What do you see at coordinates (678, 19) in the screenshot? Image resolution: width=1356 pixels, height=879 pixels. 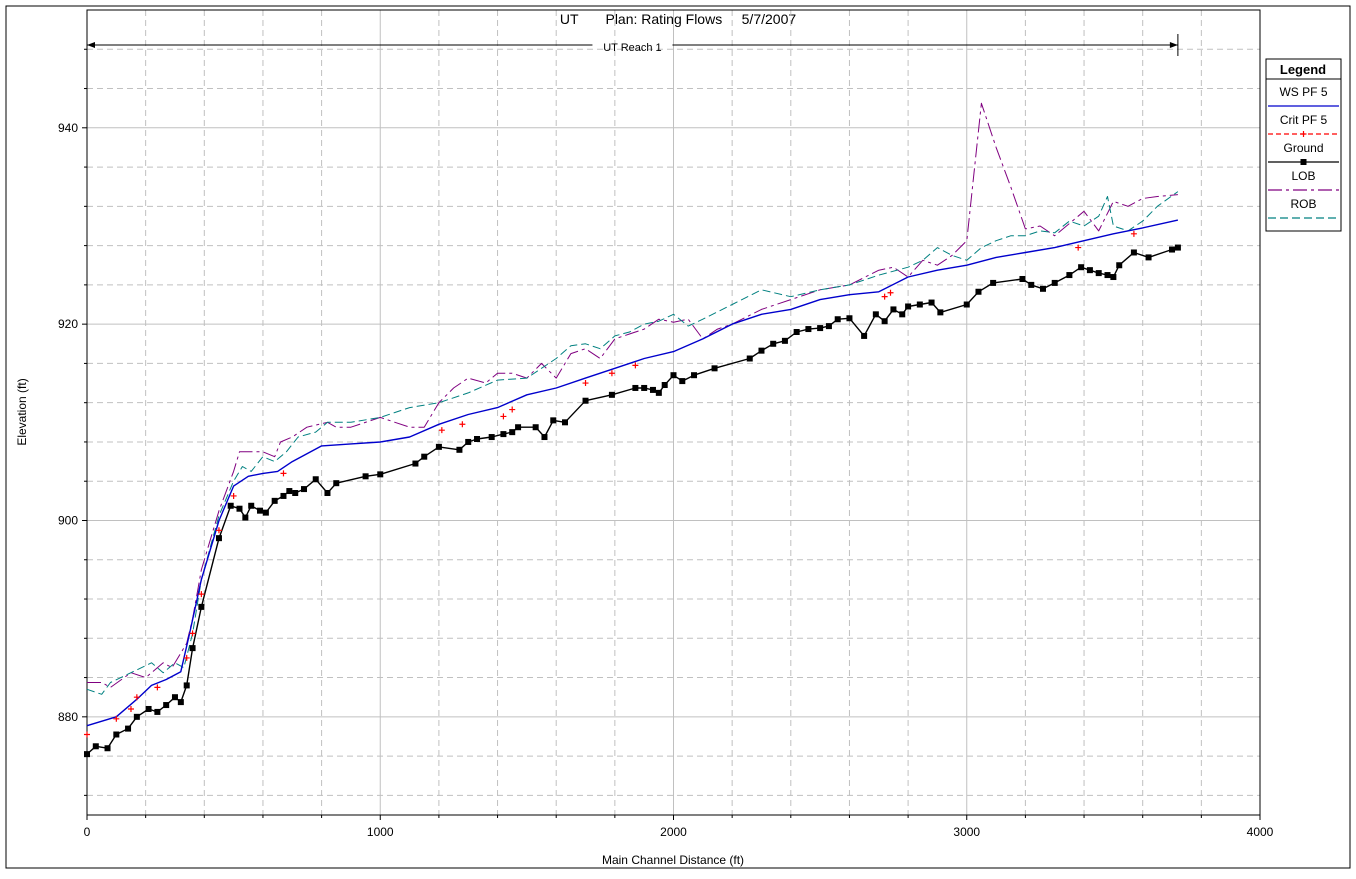 I see `chart-title: UT Plan: Rating Flows 5/7/2007` at bounding box center [678, 19].